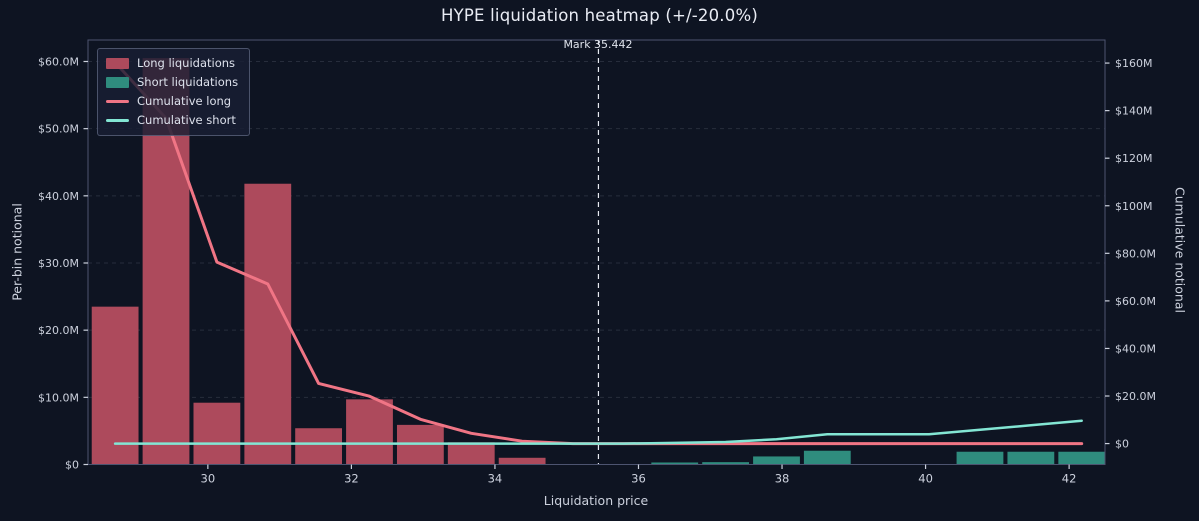 The width and height of the screenshot is (1199, 521). What do you see at coordinates (598, 44) in the screenshot?
I see `mark-price-label: Mark 35.442` at bounding box center [598, 44].